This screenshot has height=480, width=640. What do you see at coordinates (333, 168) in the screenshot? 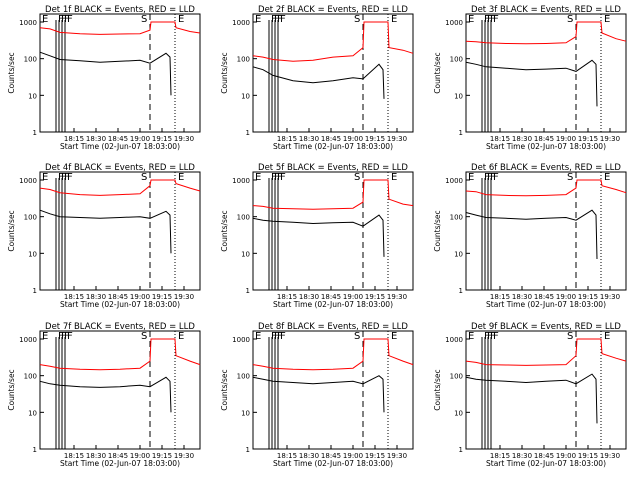
I see `panel-title: Det 5f BLACK = Events, RED = LLD` at bounding box center [333, 168].